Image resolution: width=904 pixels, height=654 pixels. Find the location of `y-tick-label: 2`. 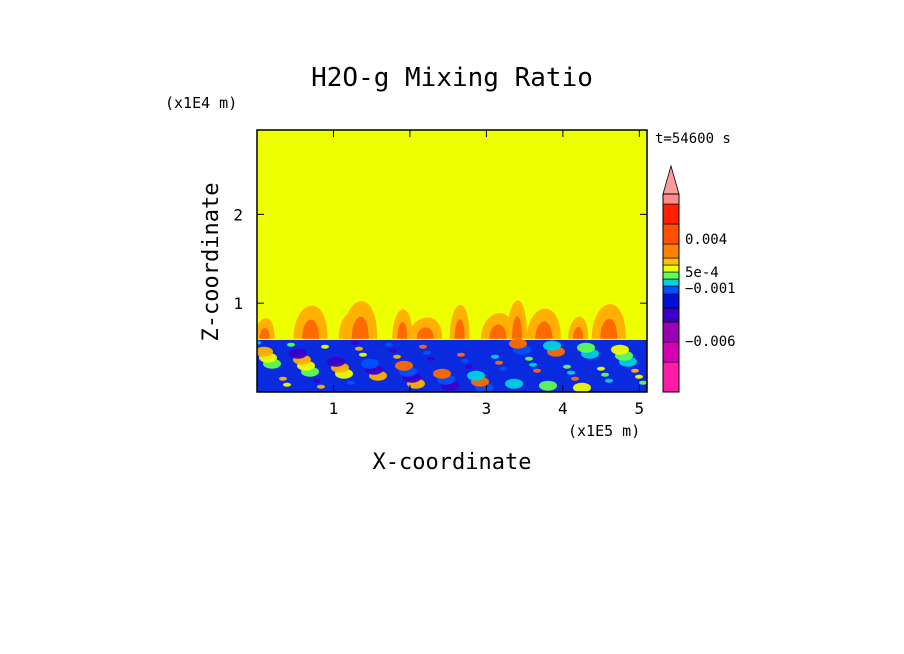

y-tick-label: 2 is located at coordinates (238, 214).